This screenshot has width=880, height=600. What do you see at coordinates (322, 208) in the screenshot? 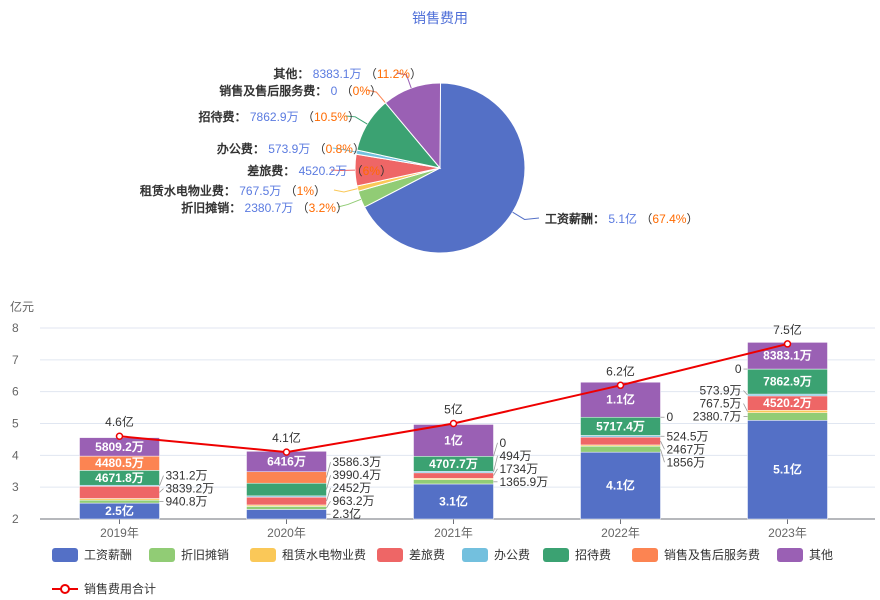
I see `pie-label-percent: 3.2%` at bounding box center [322, 208].